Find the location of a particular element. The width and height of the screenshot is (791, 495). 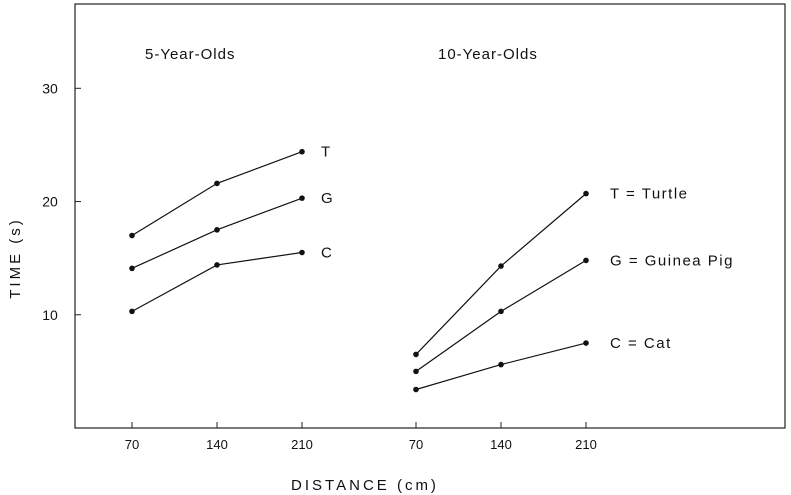

series-label: G = Guinea Pig is located at coordinates (672, 260).